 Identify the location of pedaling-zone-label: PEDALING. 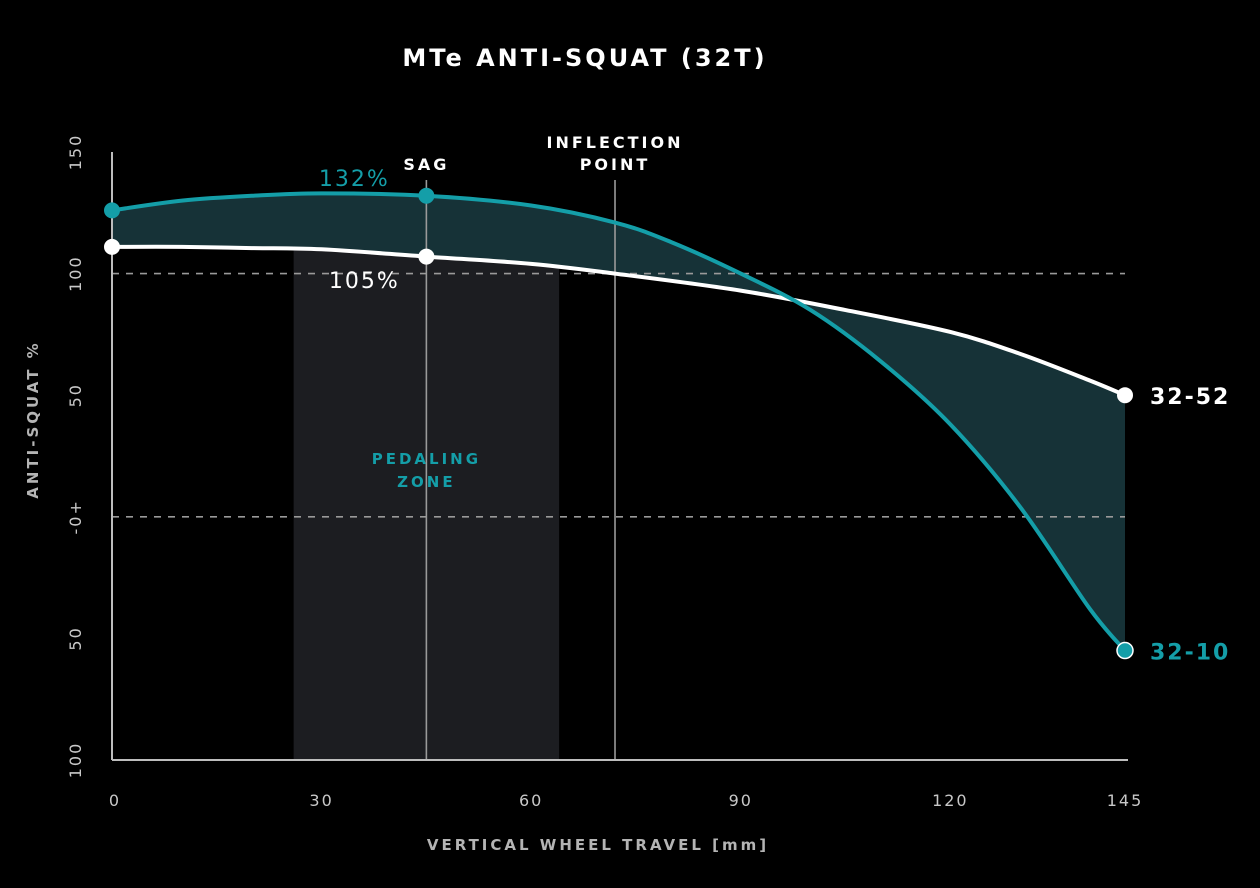
(426, 459).